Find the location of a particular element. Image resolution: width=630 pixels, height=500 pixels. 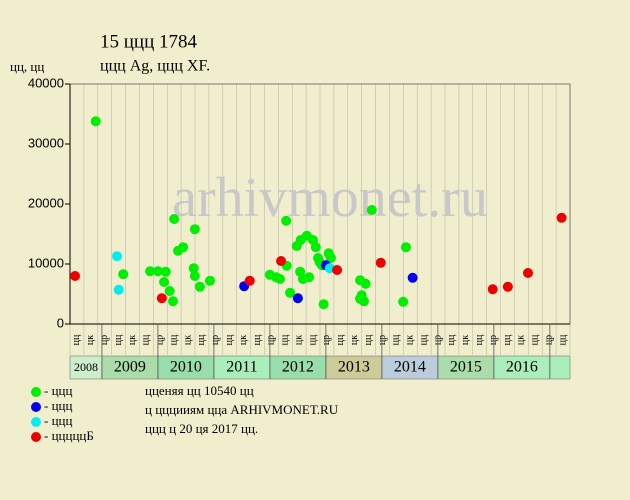

y-tick-label: 30000 is located at coordinates (46, 142).